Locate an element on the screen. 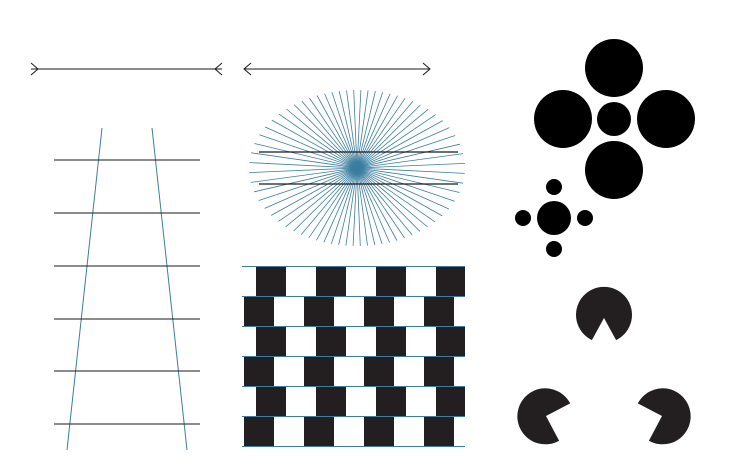 Image resolution: width=732 pixels, height=466 pixels. cafe-wall-illusion is located at coordinates (353, 356).